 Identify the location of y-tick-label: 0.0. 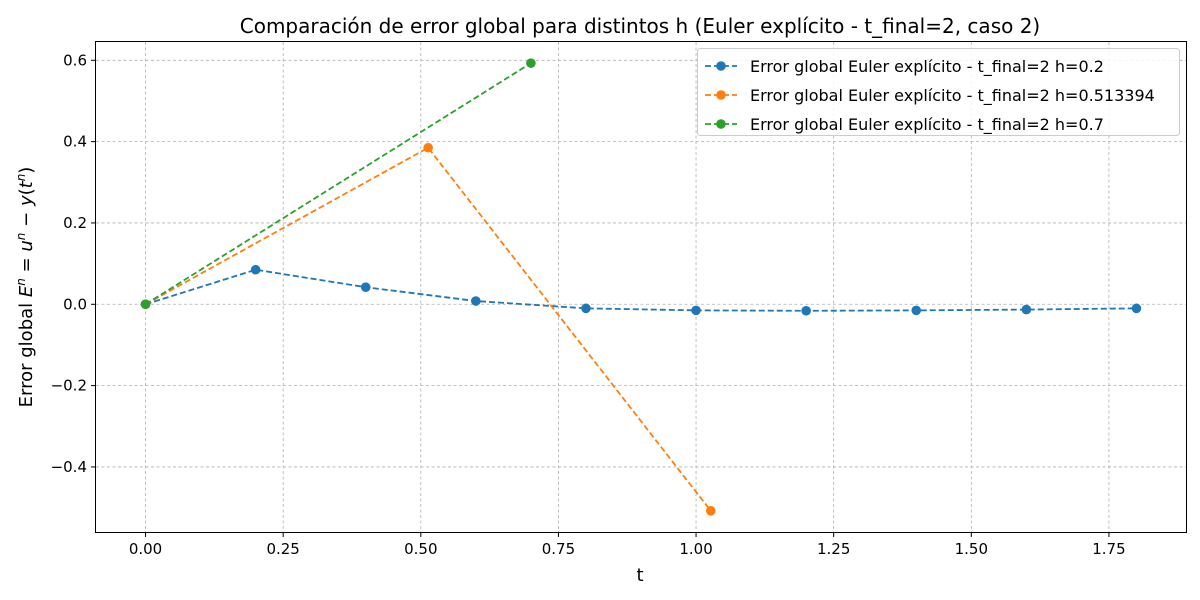
(75, 304).